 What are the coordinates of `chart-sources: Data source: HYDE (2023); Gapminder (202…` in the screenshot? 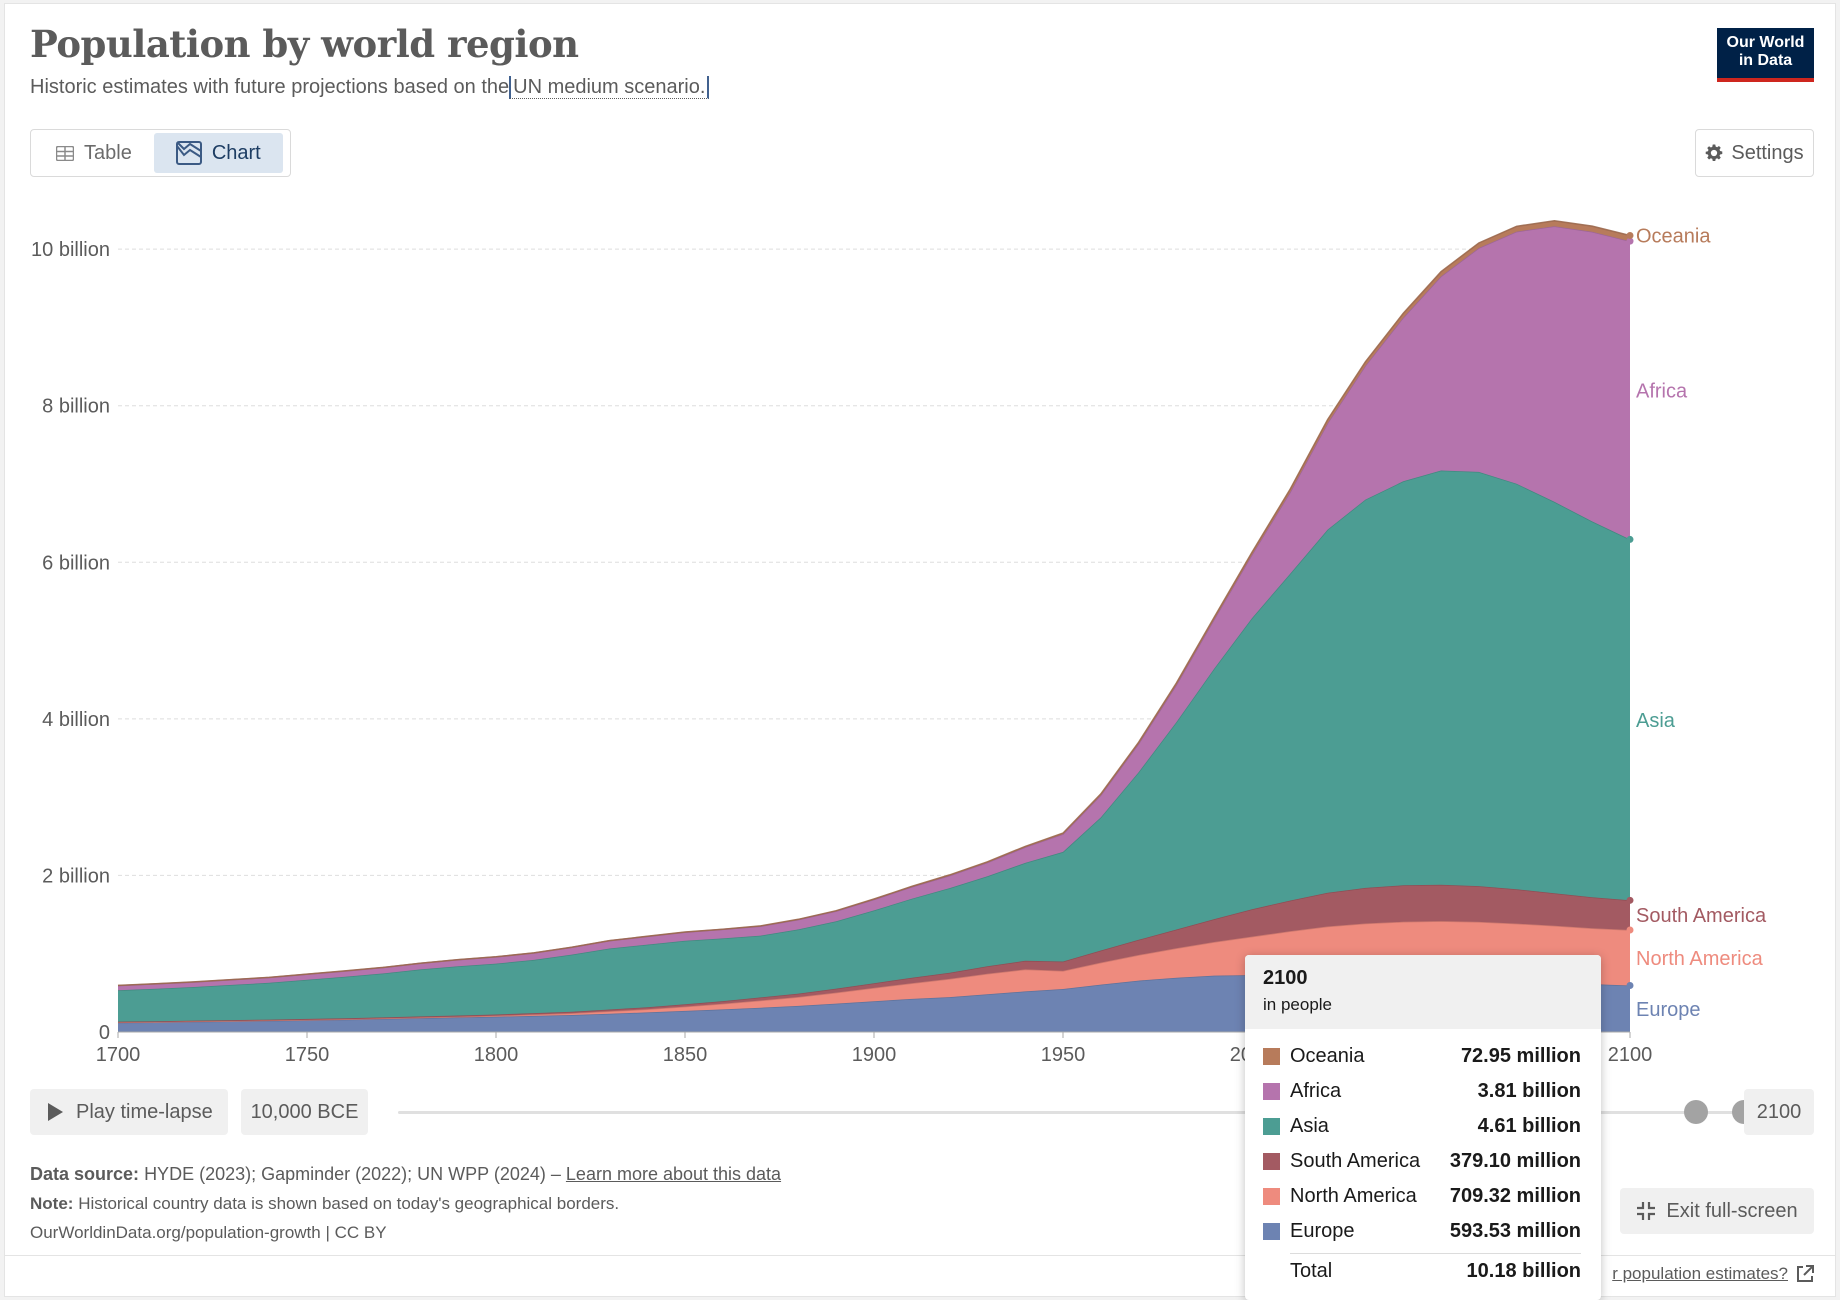 It's located at (405, 1203).